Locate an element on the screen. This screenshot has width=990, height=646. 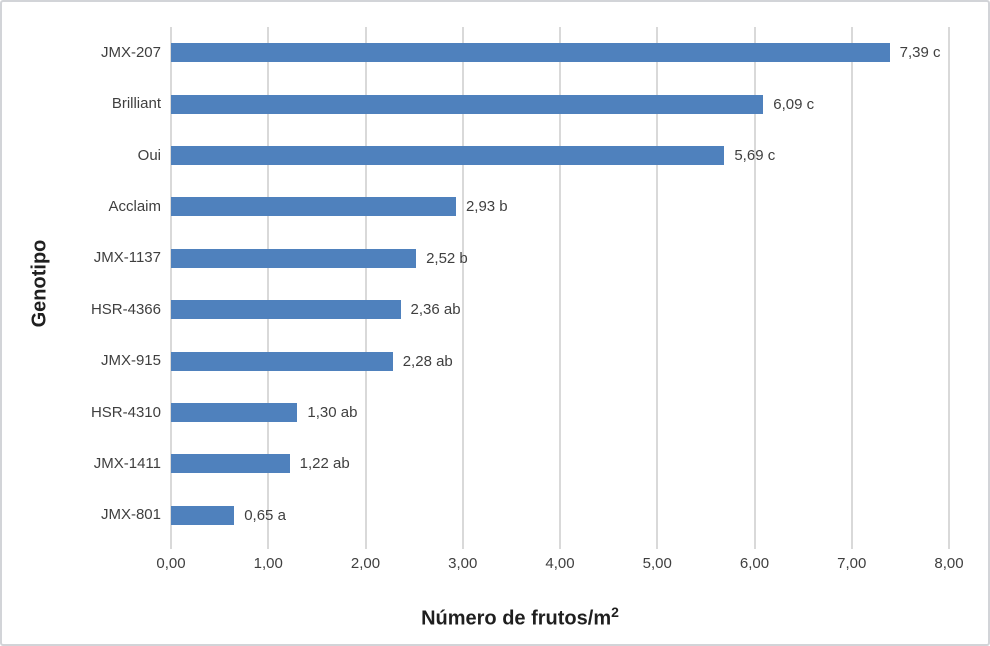
value-label: 7,39 c is located at coordinates (920, 53).